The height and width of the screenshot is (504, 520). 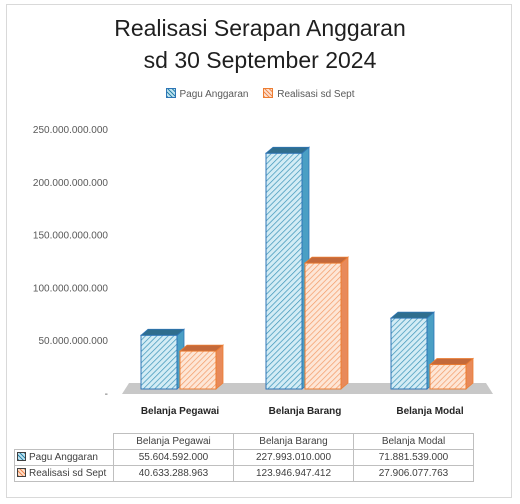 I want to click on y-tick-label: 150.000.000.000, so click(x=71, y=236).